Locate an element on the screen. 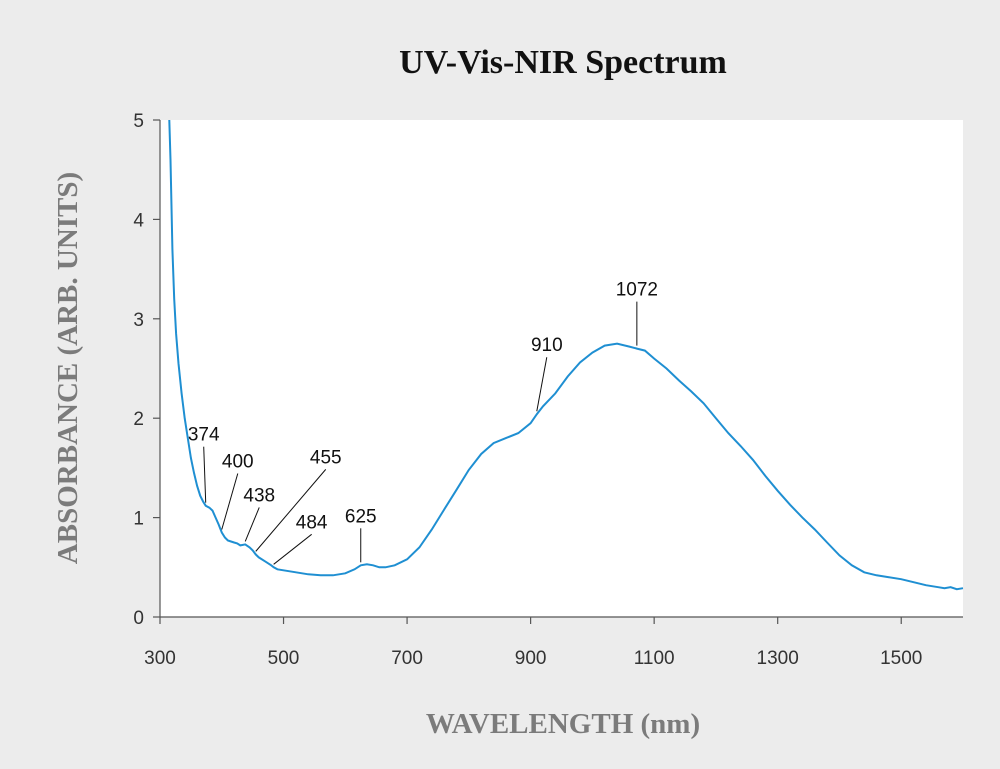 The height and width of the screenshot is (769, 1000). y-tick-label: 1 is located at coordinates (138, 519).